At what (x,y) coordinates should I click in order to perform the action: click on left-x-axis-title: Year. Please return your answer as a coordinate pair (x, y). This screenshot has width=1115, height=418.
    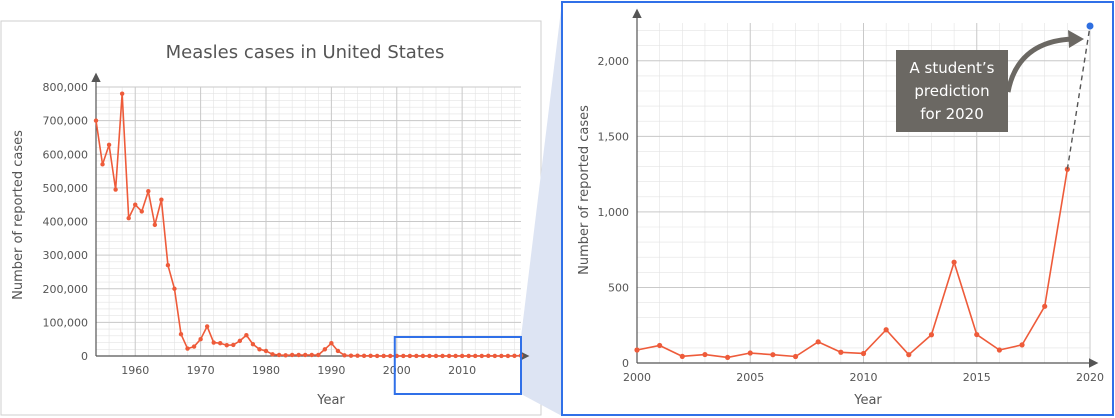
    Looking at the image, I should click on (330, 400).